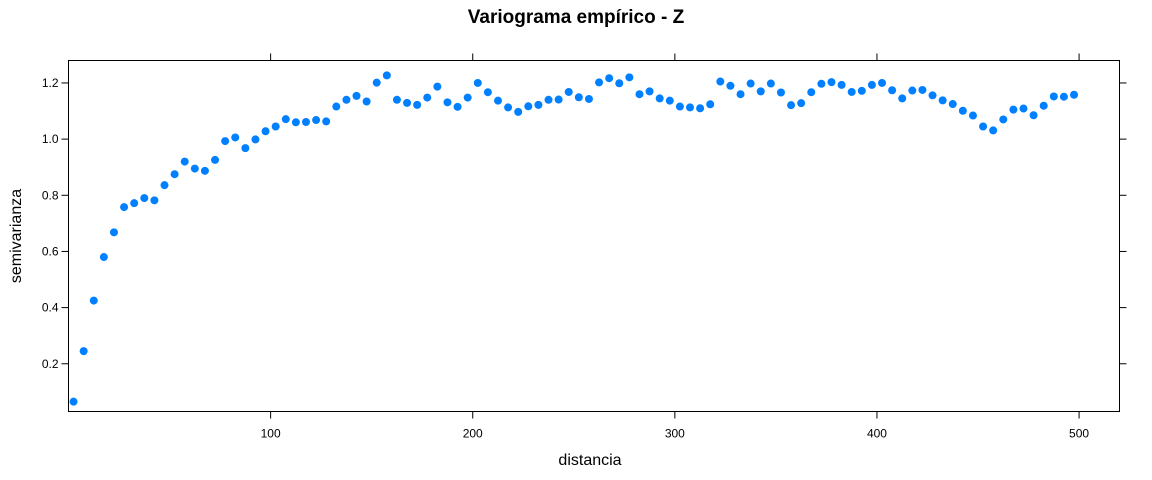  I want to click on y-axis-label: semivarianza, so click(16, 236).